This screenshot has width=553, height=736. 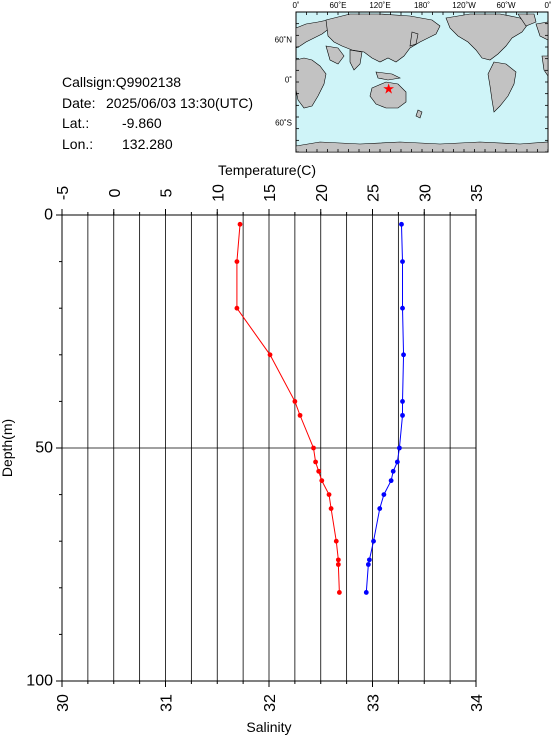 I want to click on africa-right-land, so click(x=545, y=66).